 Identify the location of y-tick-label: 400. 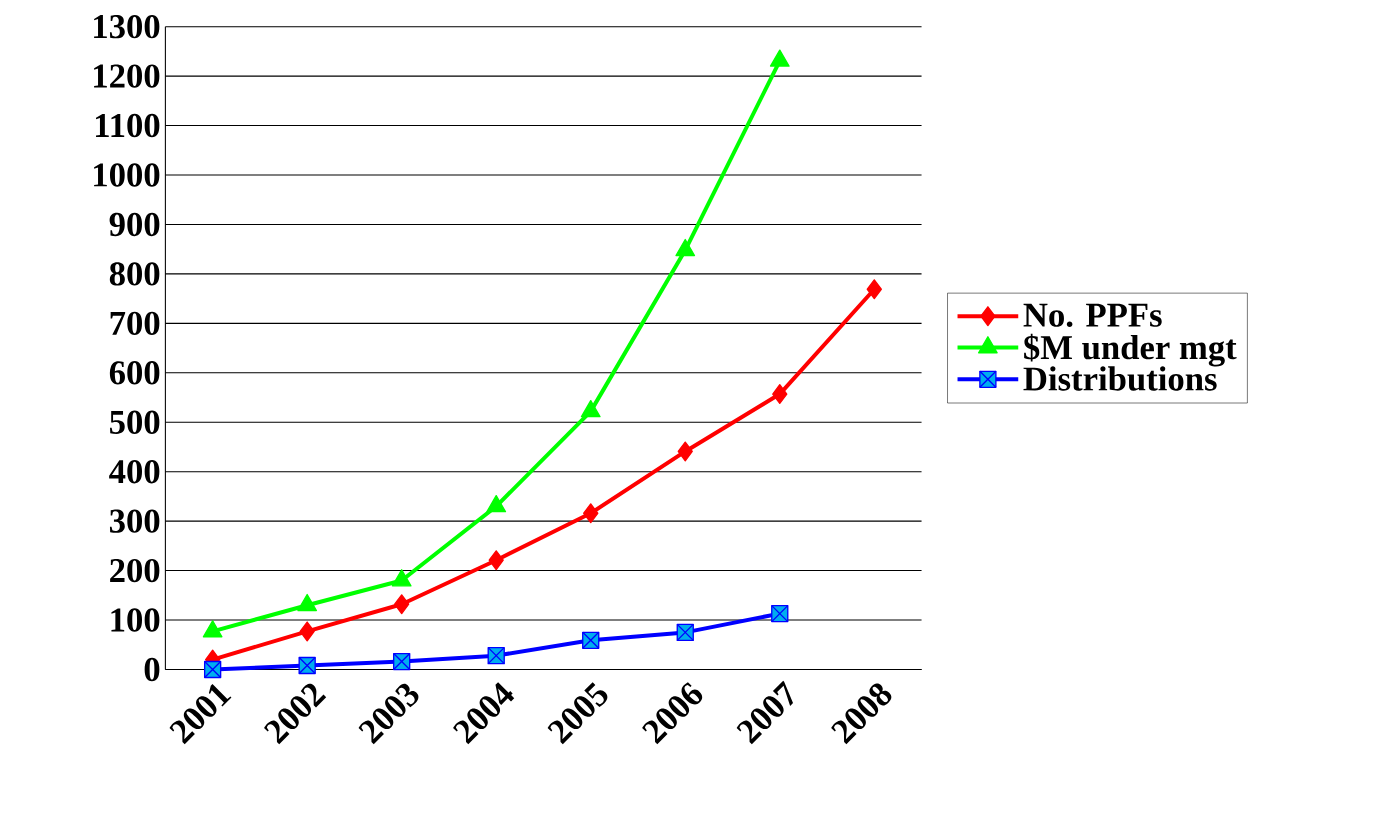
(134, 471).